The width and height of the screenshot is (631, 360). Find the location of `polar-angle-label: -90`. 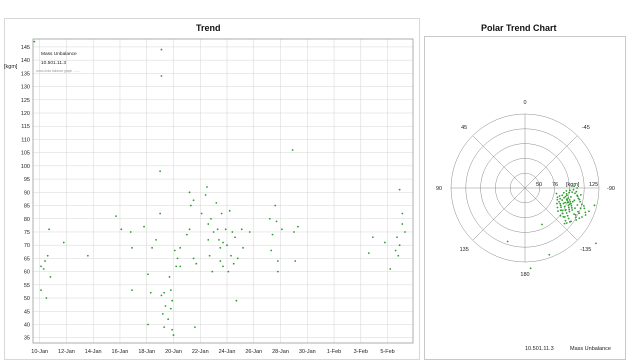

polar-angle-label: -90 is located at coordinates (611, 189).